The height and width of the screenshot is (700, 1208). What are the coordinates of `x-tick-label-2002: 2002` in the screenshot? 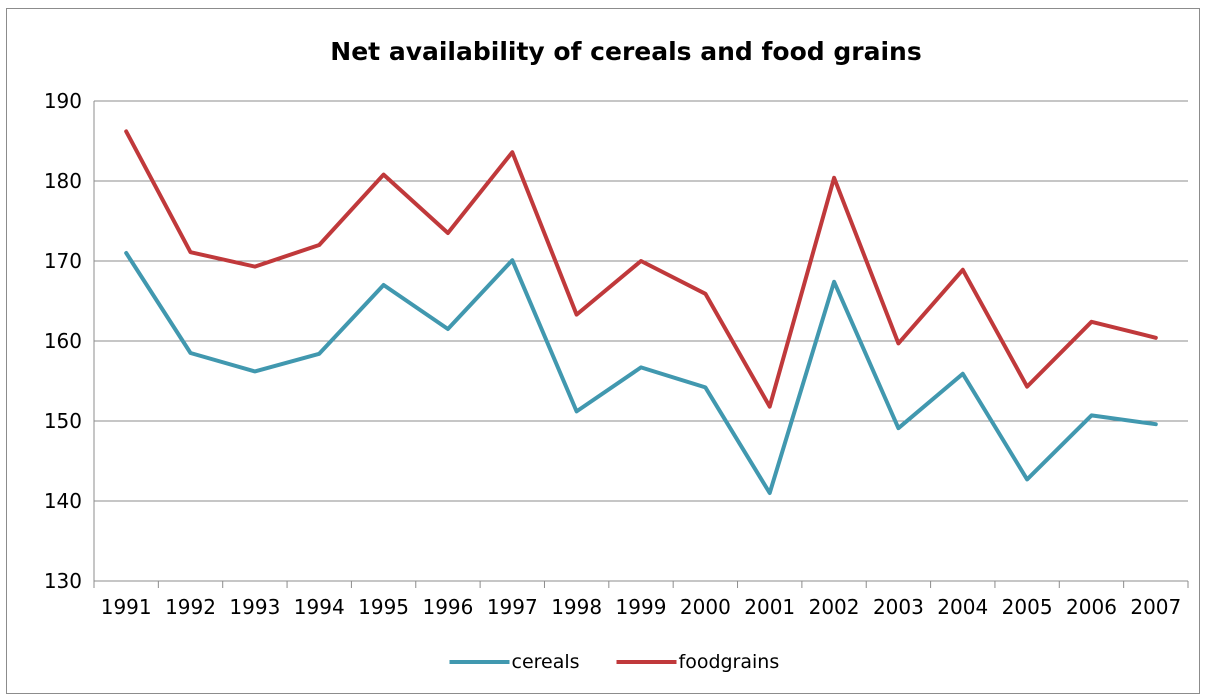 It's located at (834, 607).